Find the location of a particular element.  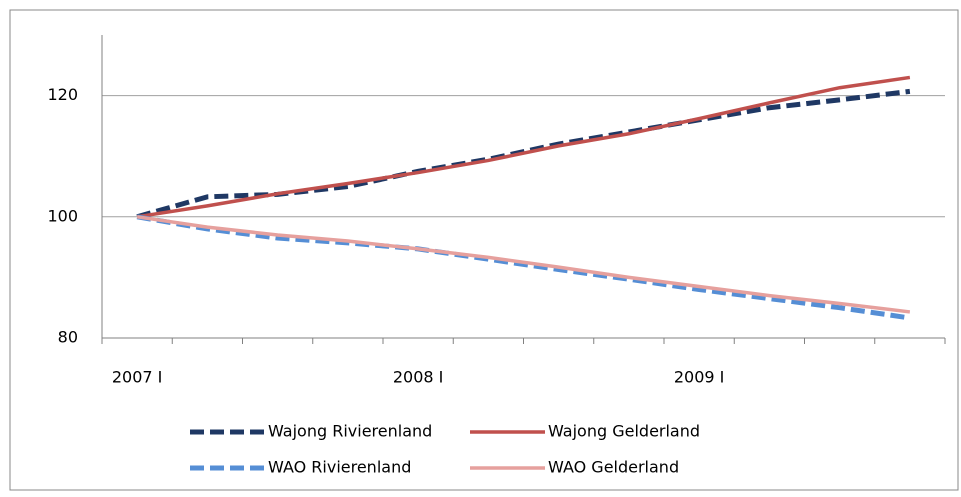

x-tick-label: 2009 I is located at coordinates (699, 377).